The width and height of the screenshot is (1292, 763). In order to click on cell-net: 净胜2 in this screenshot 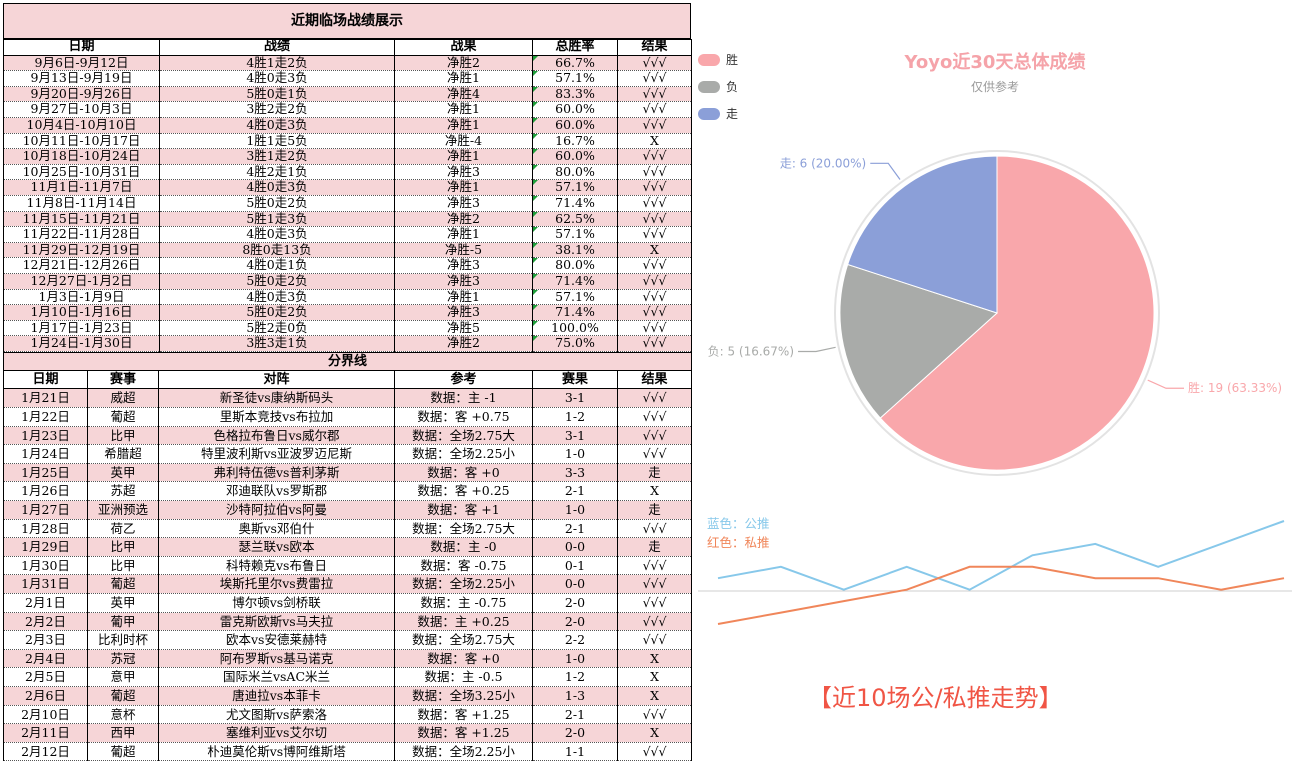, I will do `click(463, 219)`.